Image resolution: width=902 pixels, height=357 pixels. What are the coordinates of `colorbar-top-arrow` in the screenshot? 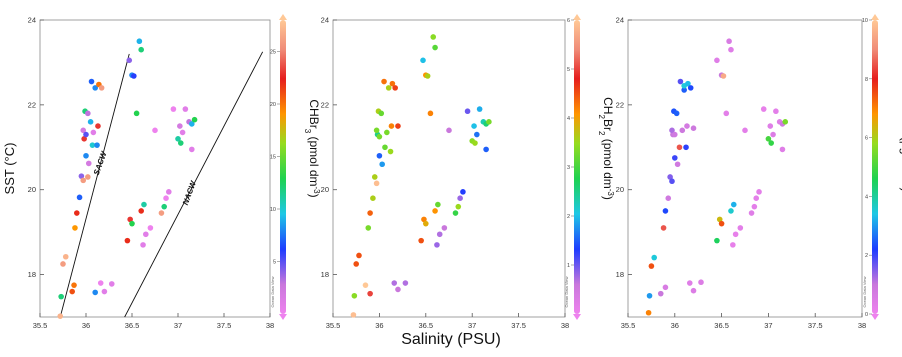 It's located at (875, 17).